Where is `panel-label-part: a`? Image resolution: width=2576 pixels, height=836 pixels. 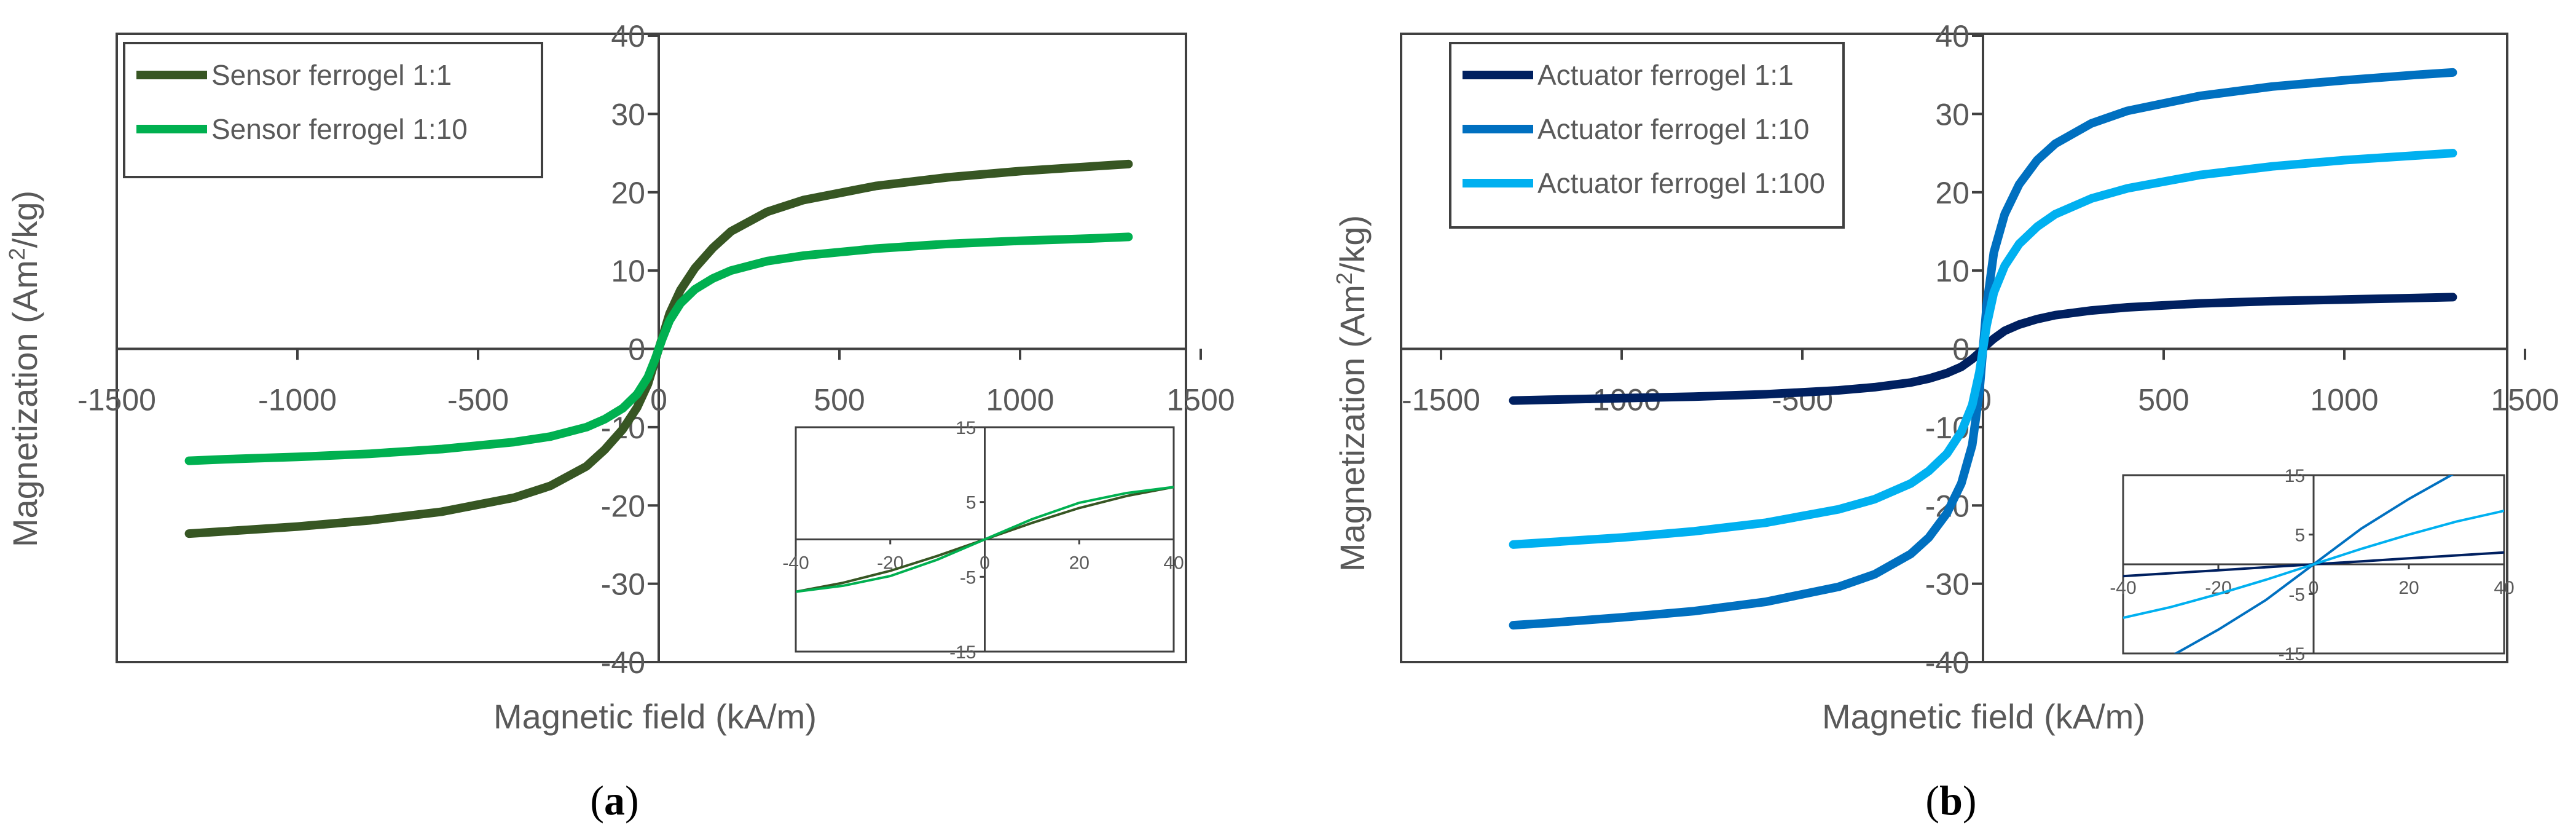
panel-label-part: a is located at coordinates (614, 801).